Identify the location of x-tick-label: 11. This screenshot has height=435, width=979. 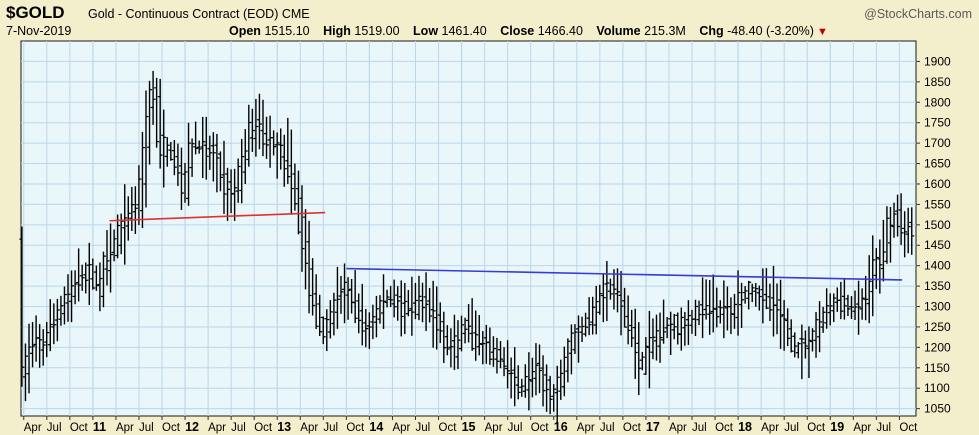
(99, 427).